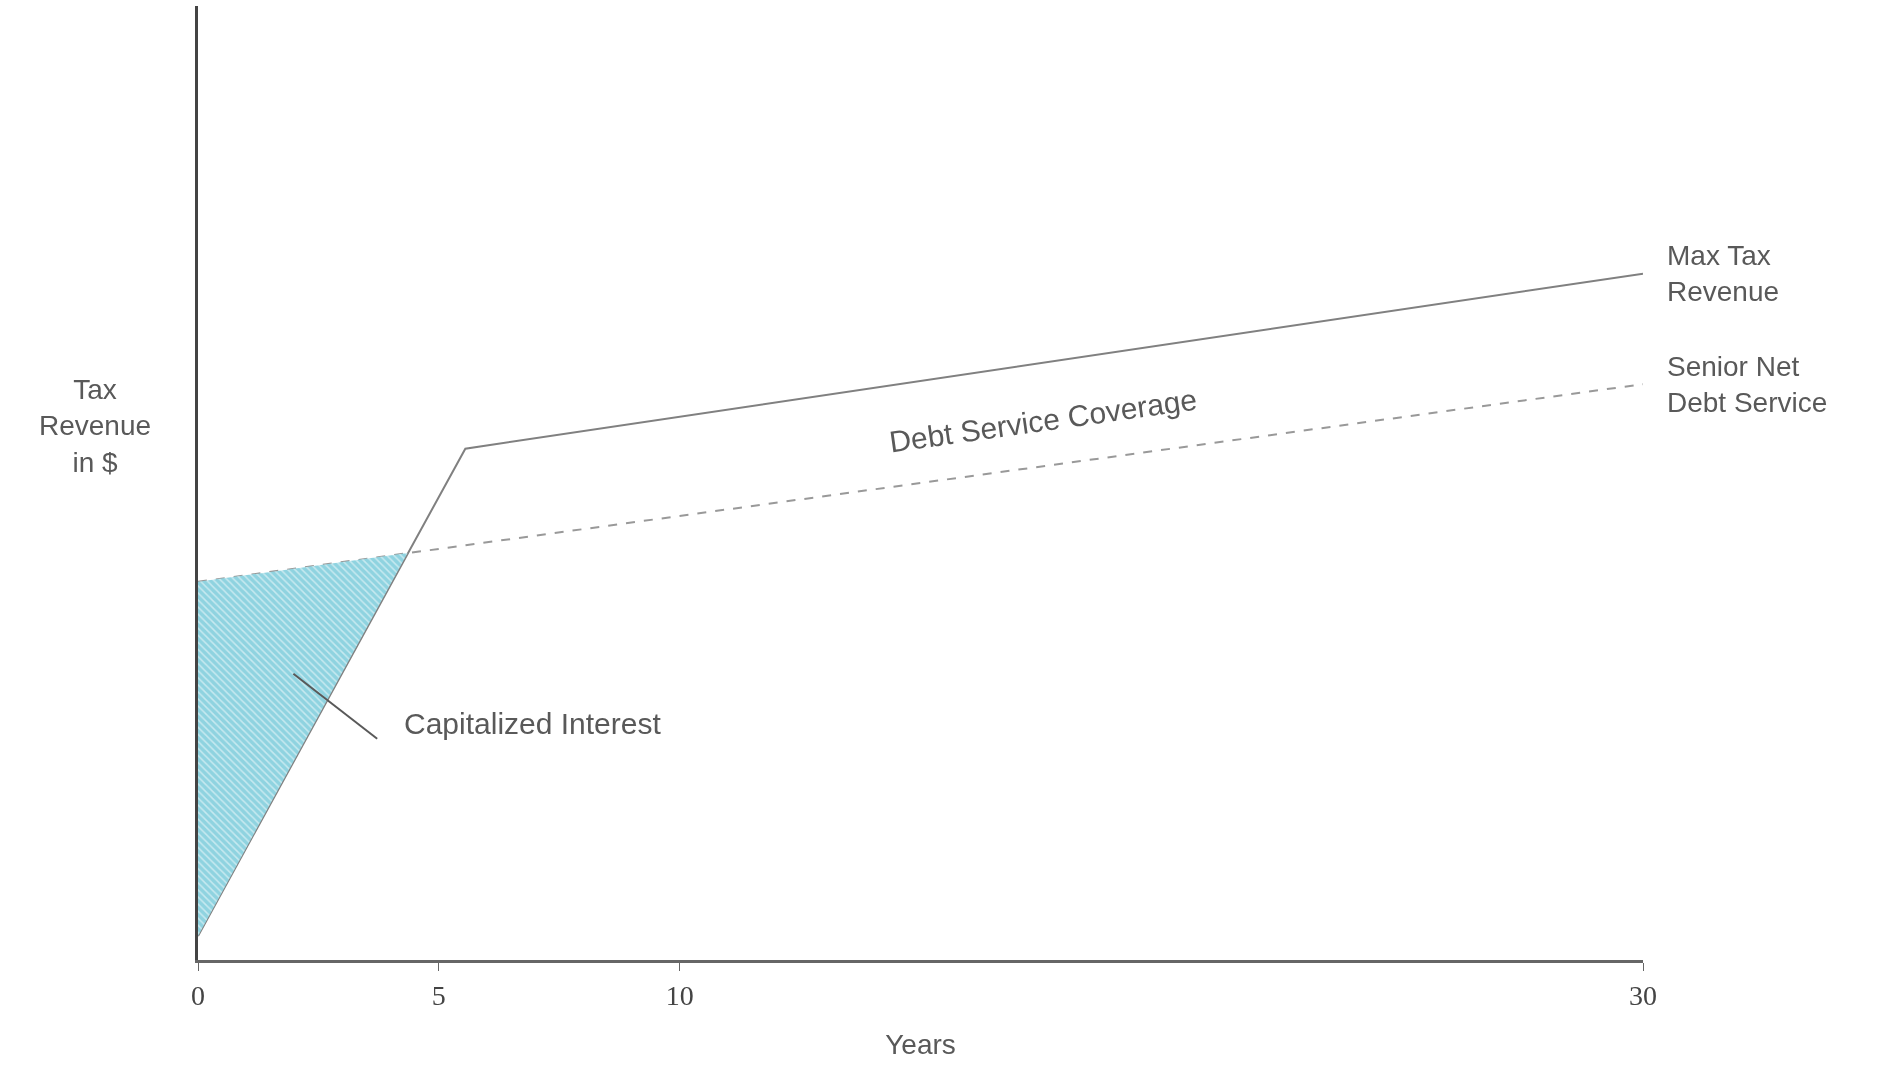 The width and height of the screenshot is (1881, 1074). Describe the element at coordinates (1643, 995) in the screenshot. I see `x-tick-label: 30` at that location.